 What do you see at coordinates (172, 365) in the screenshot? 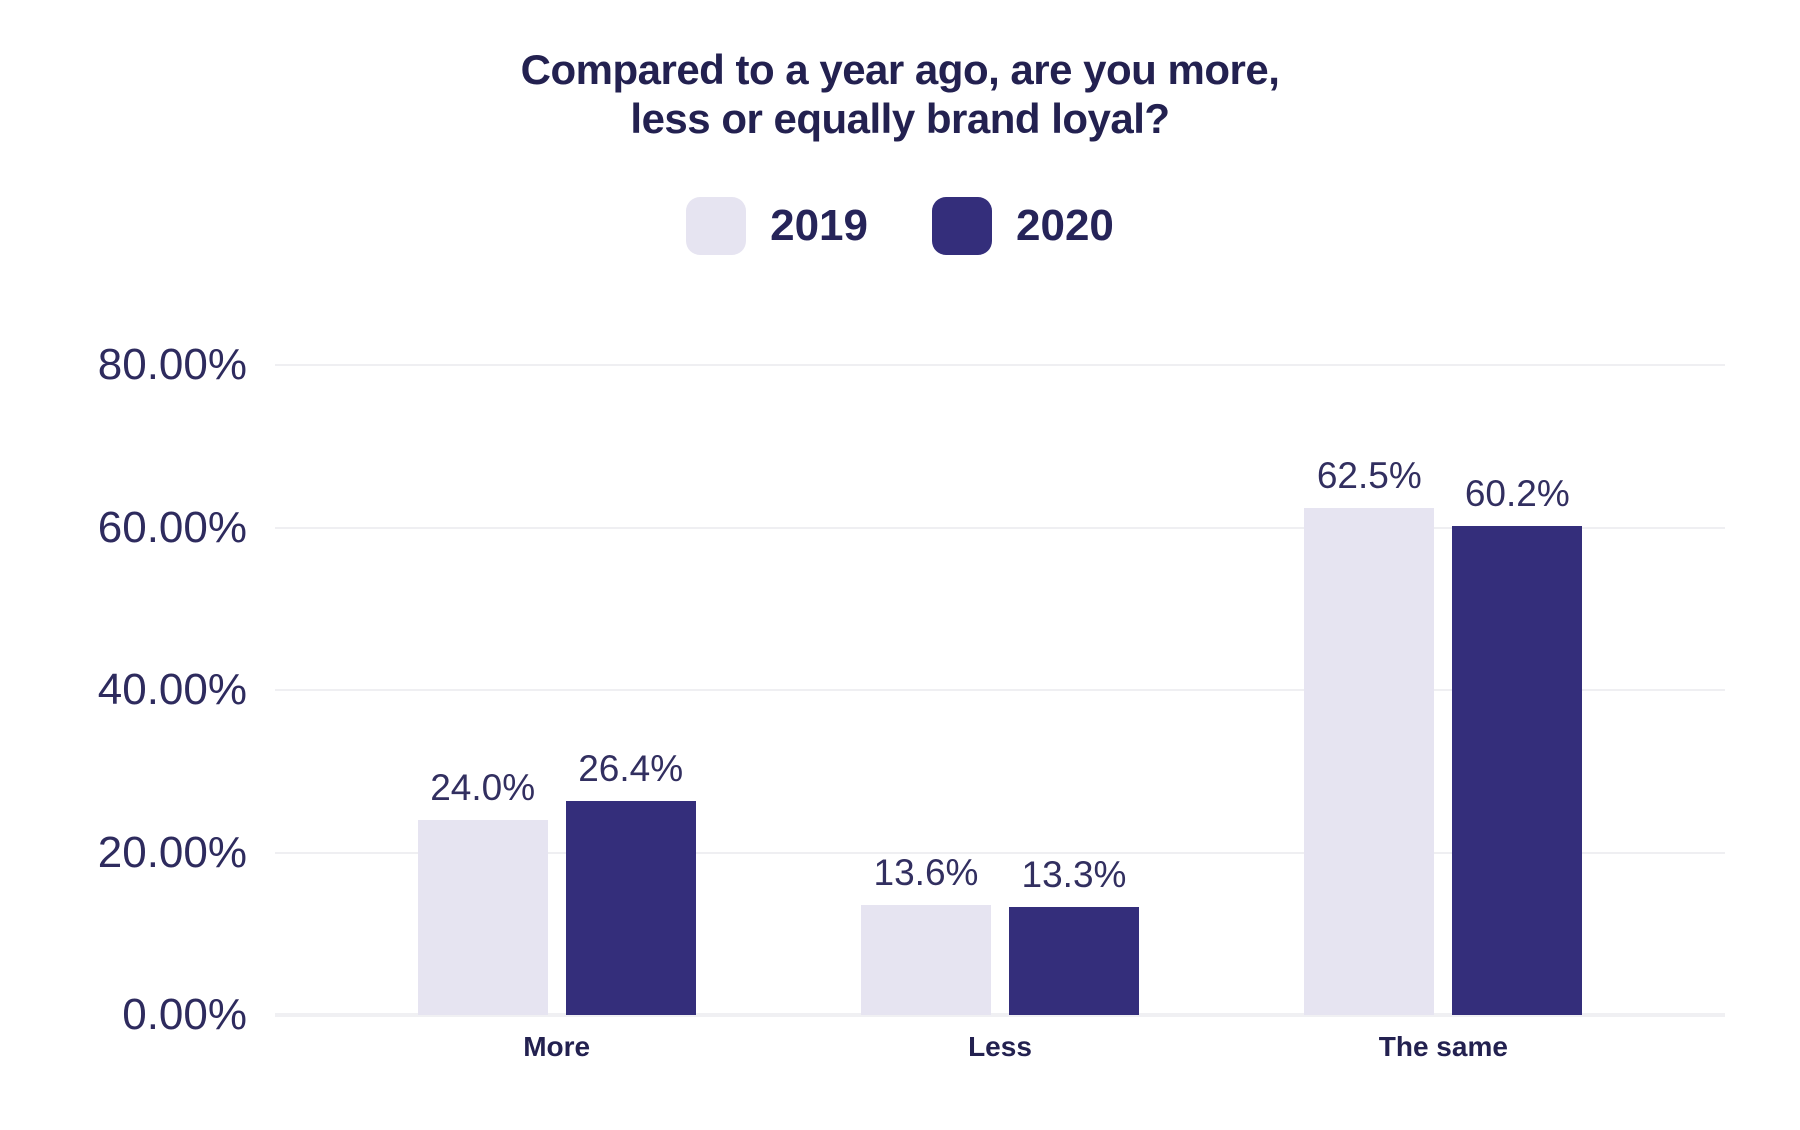
I see `y-tick-label-80: 80.00%` at bounding box center [172, 365].